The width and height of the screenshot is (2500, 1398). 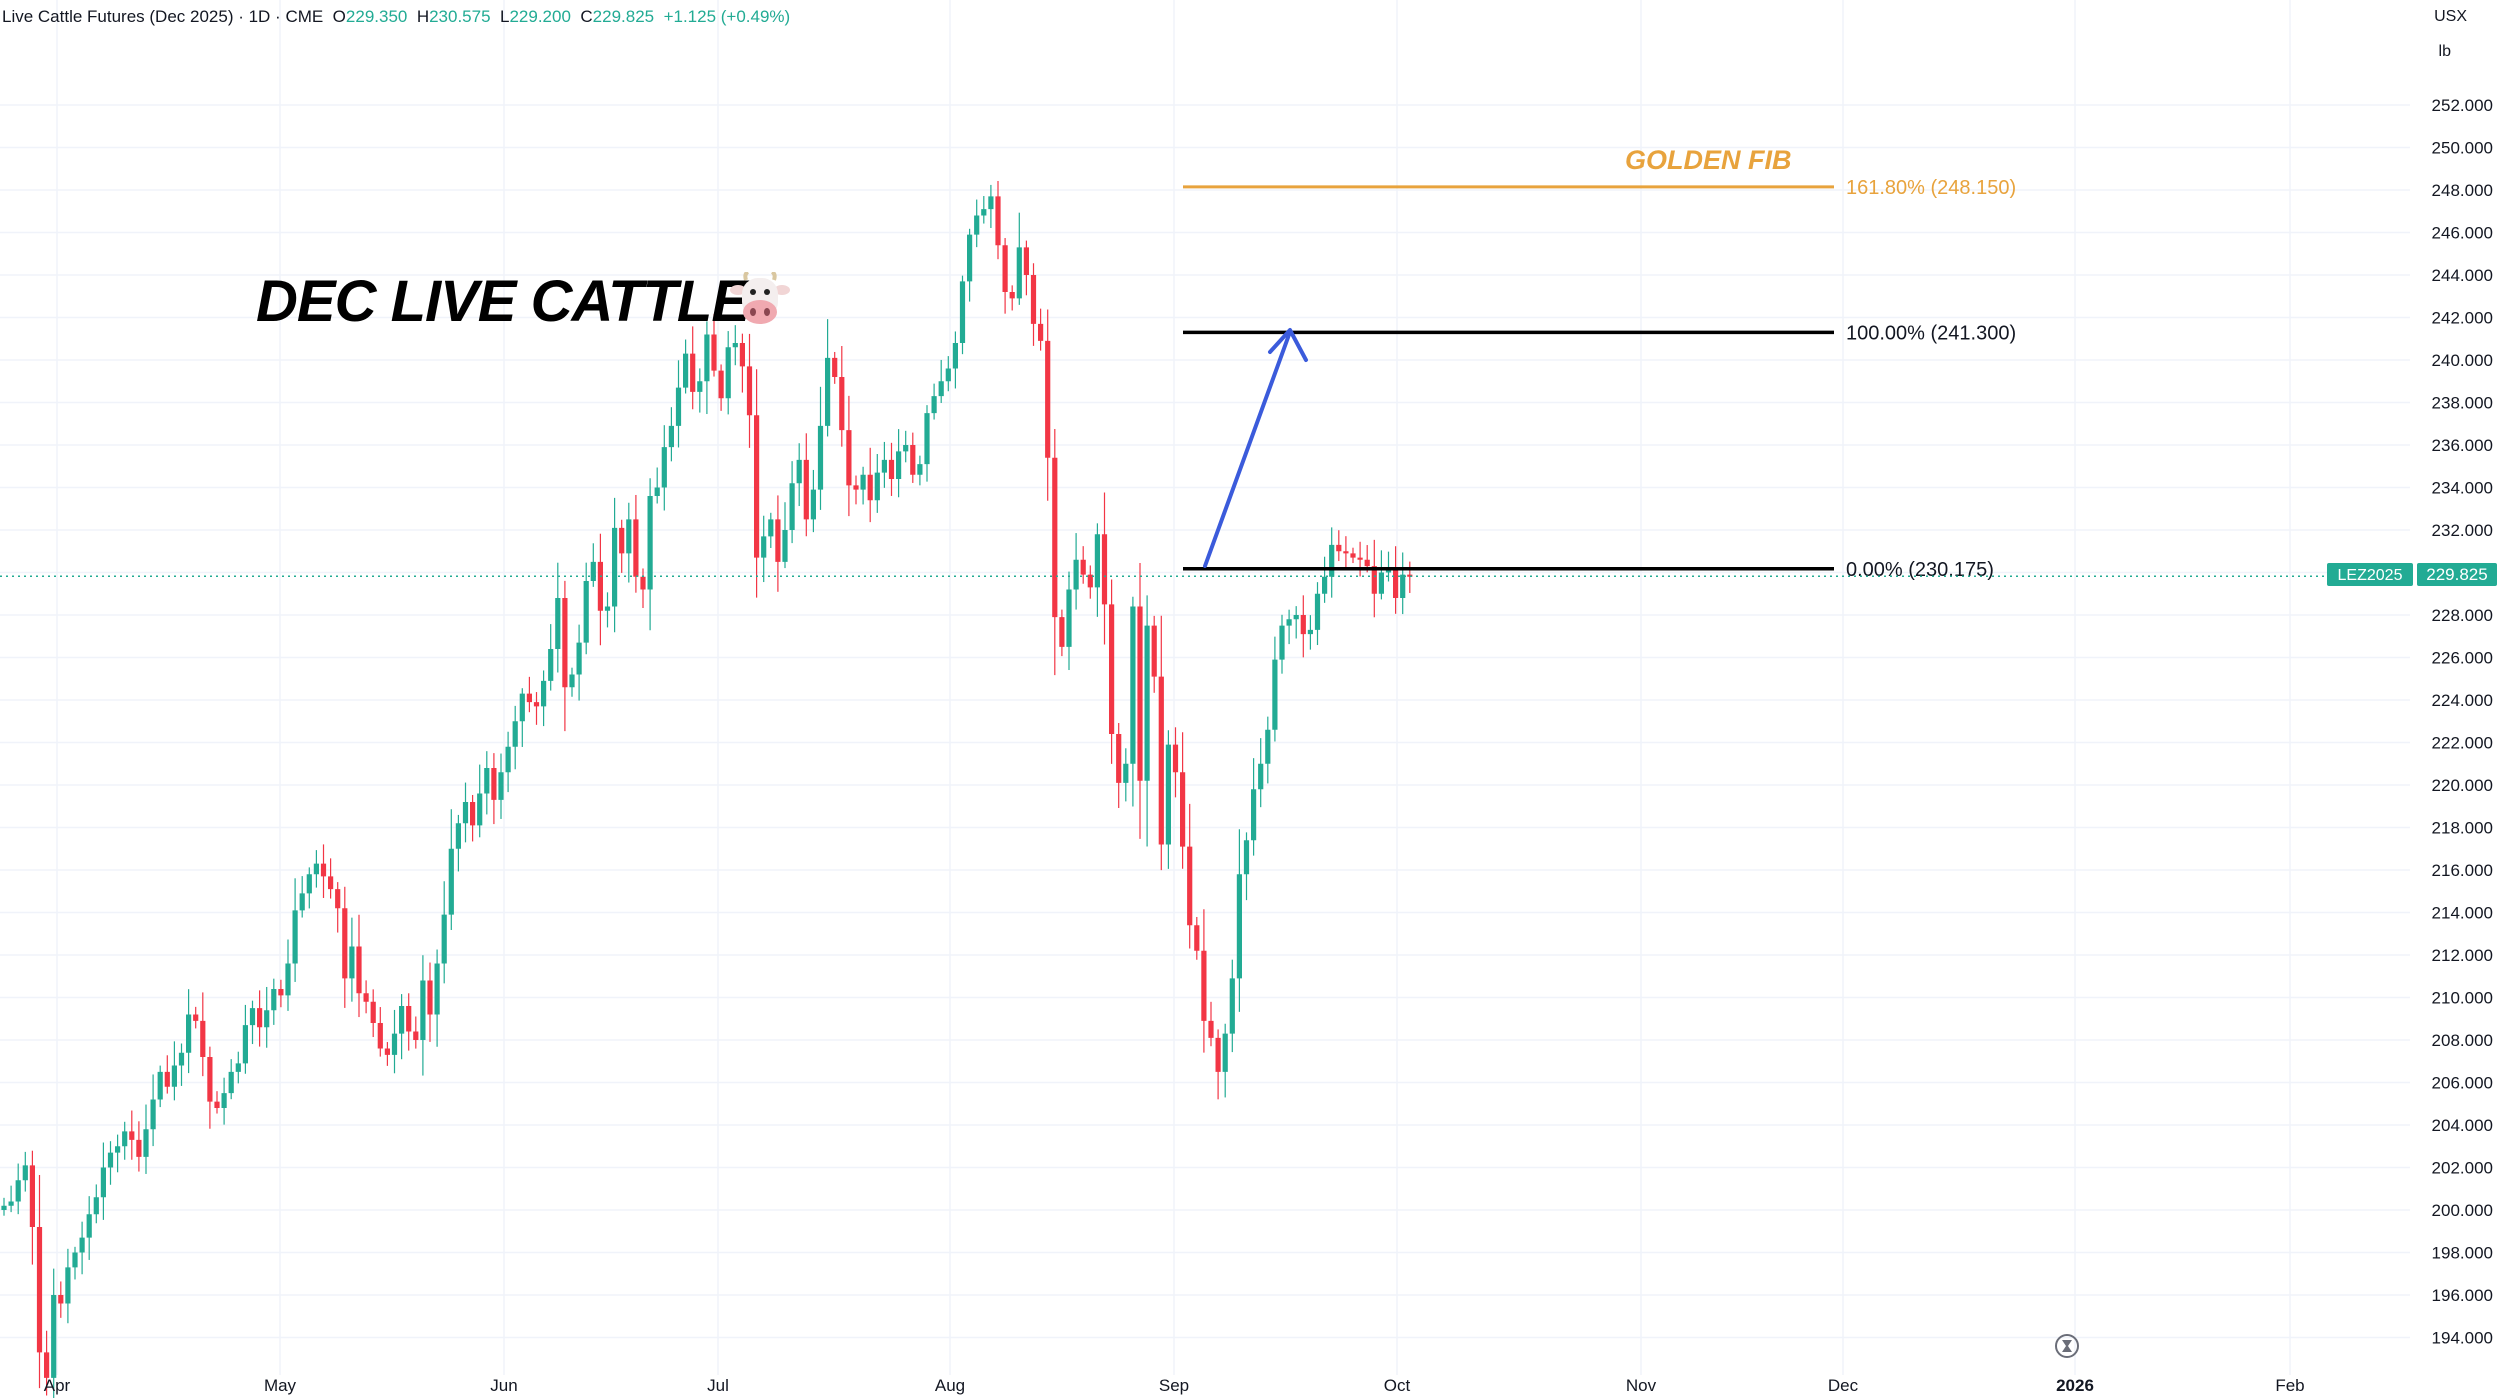 What do you see at coordinates (2462, 700) in the screenshot?
I see `y-tick-label: 224.000` at bounding box center [2462, 700].